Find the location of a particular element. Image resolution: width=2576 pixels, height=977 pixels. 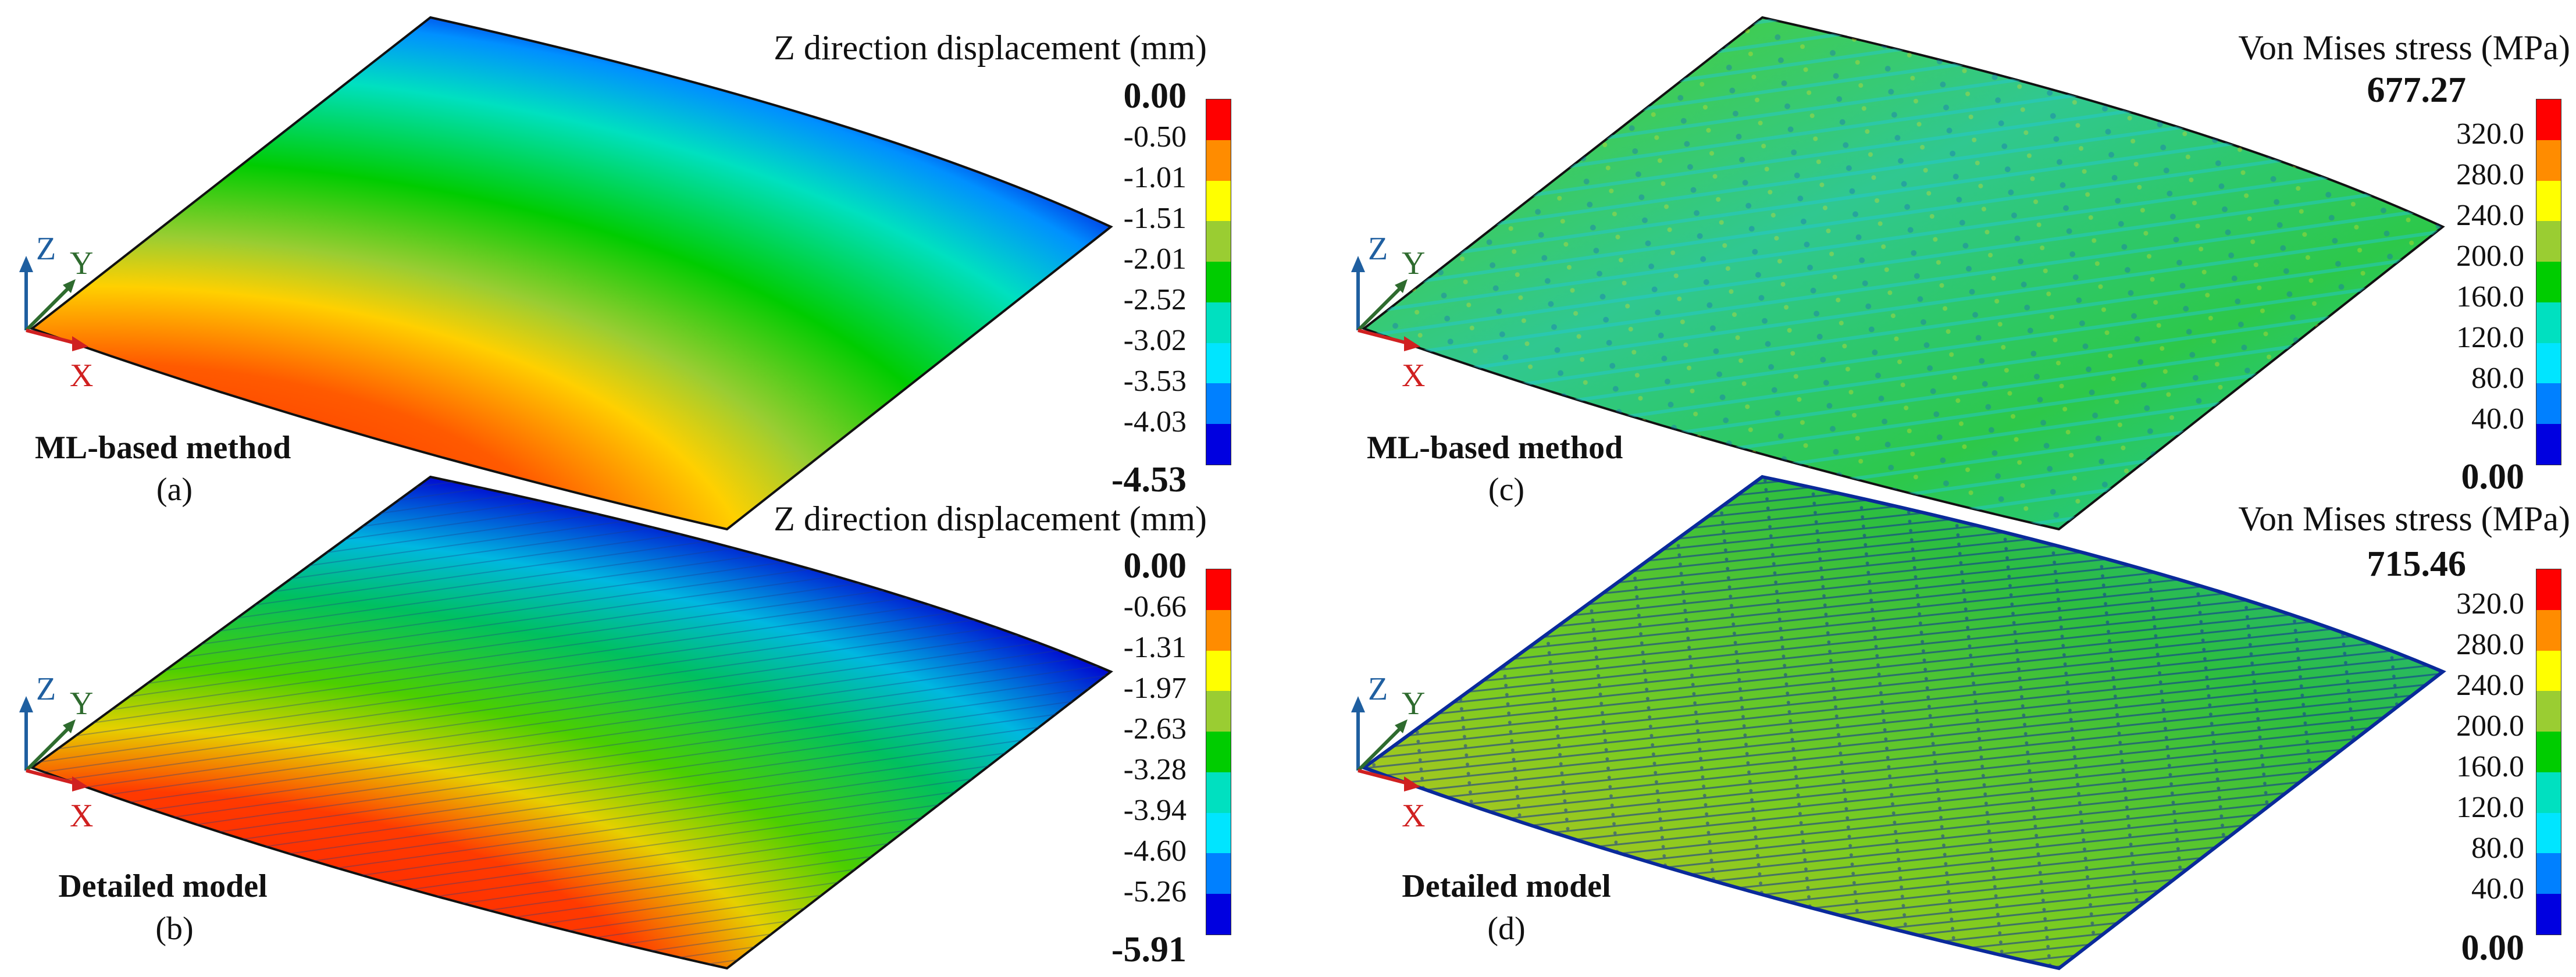

coordinate-axes-c is located at coordinates (1385, 303).